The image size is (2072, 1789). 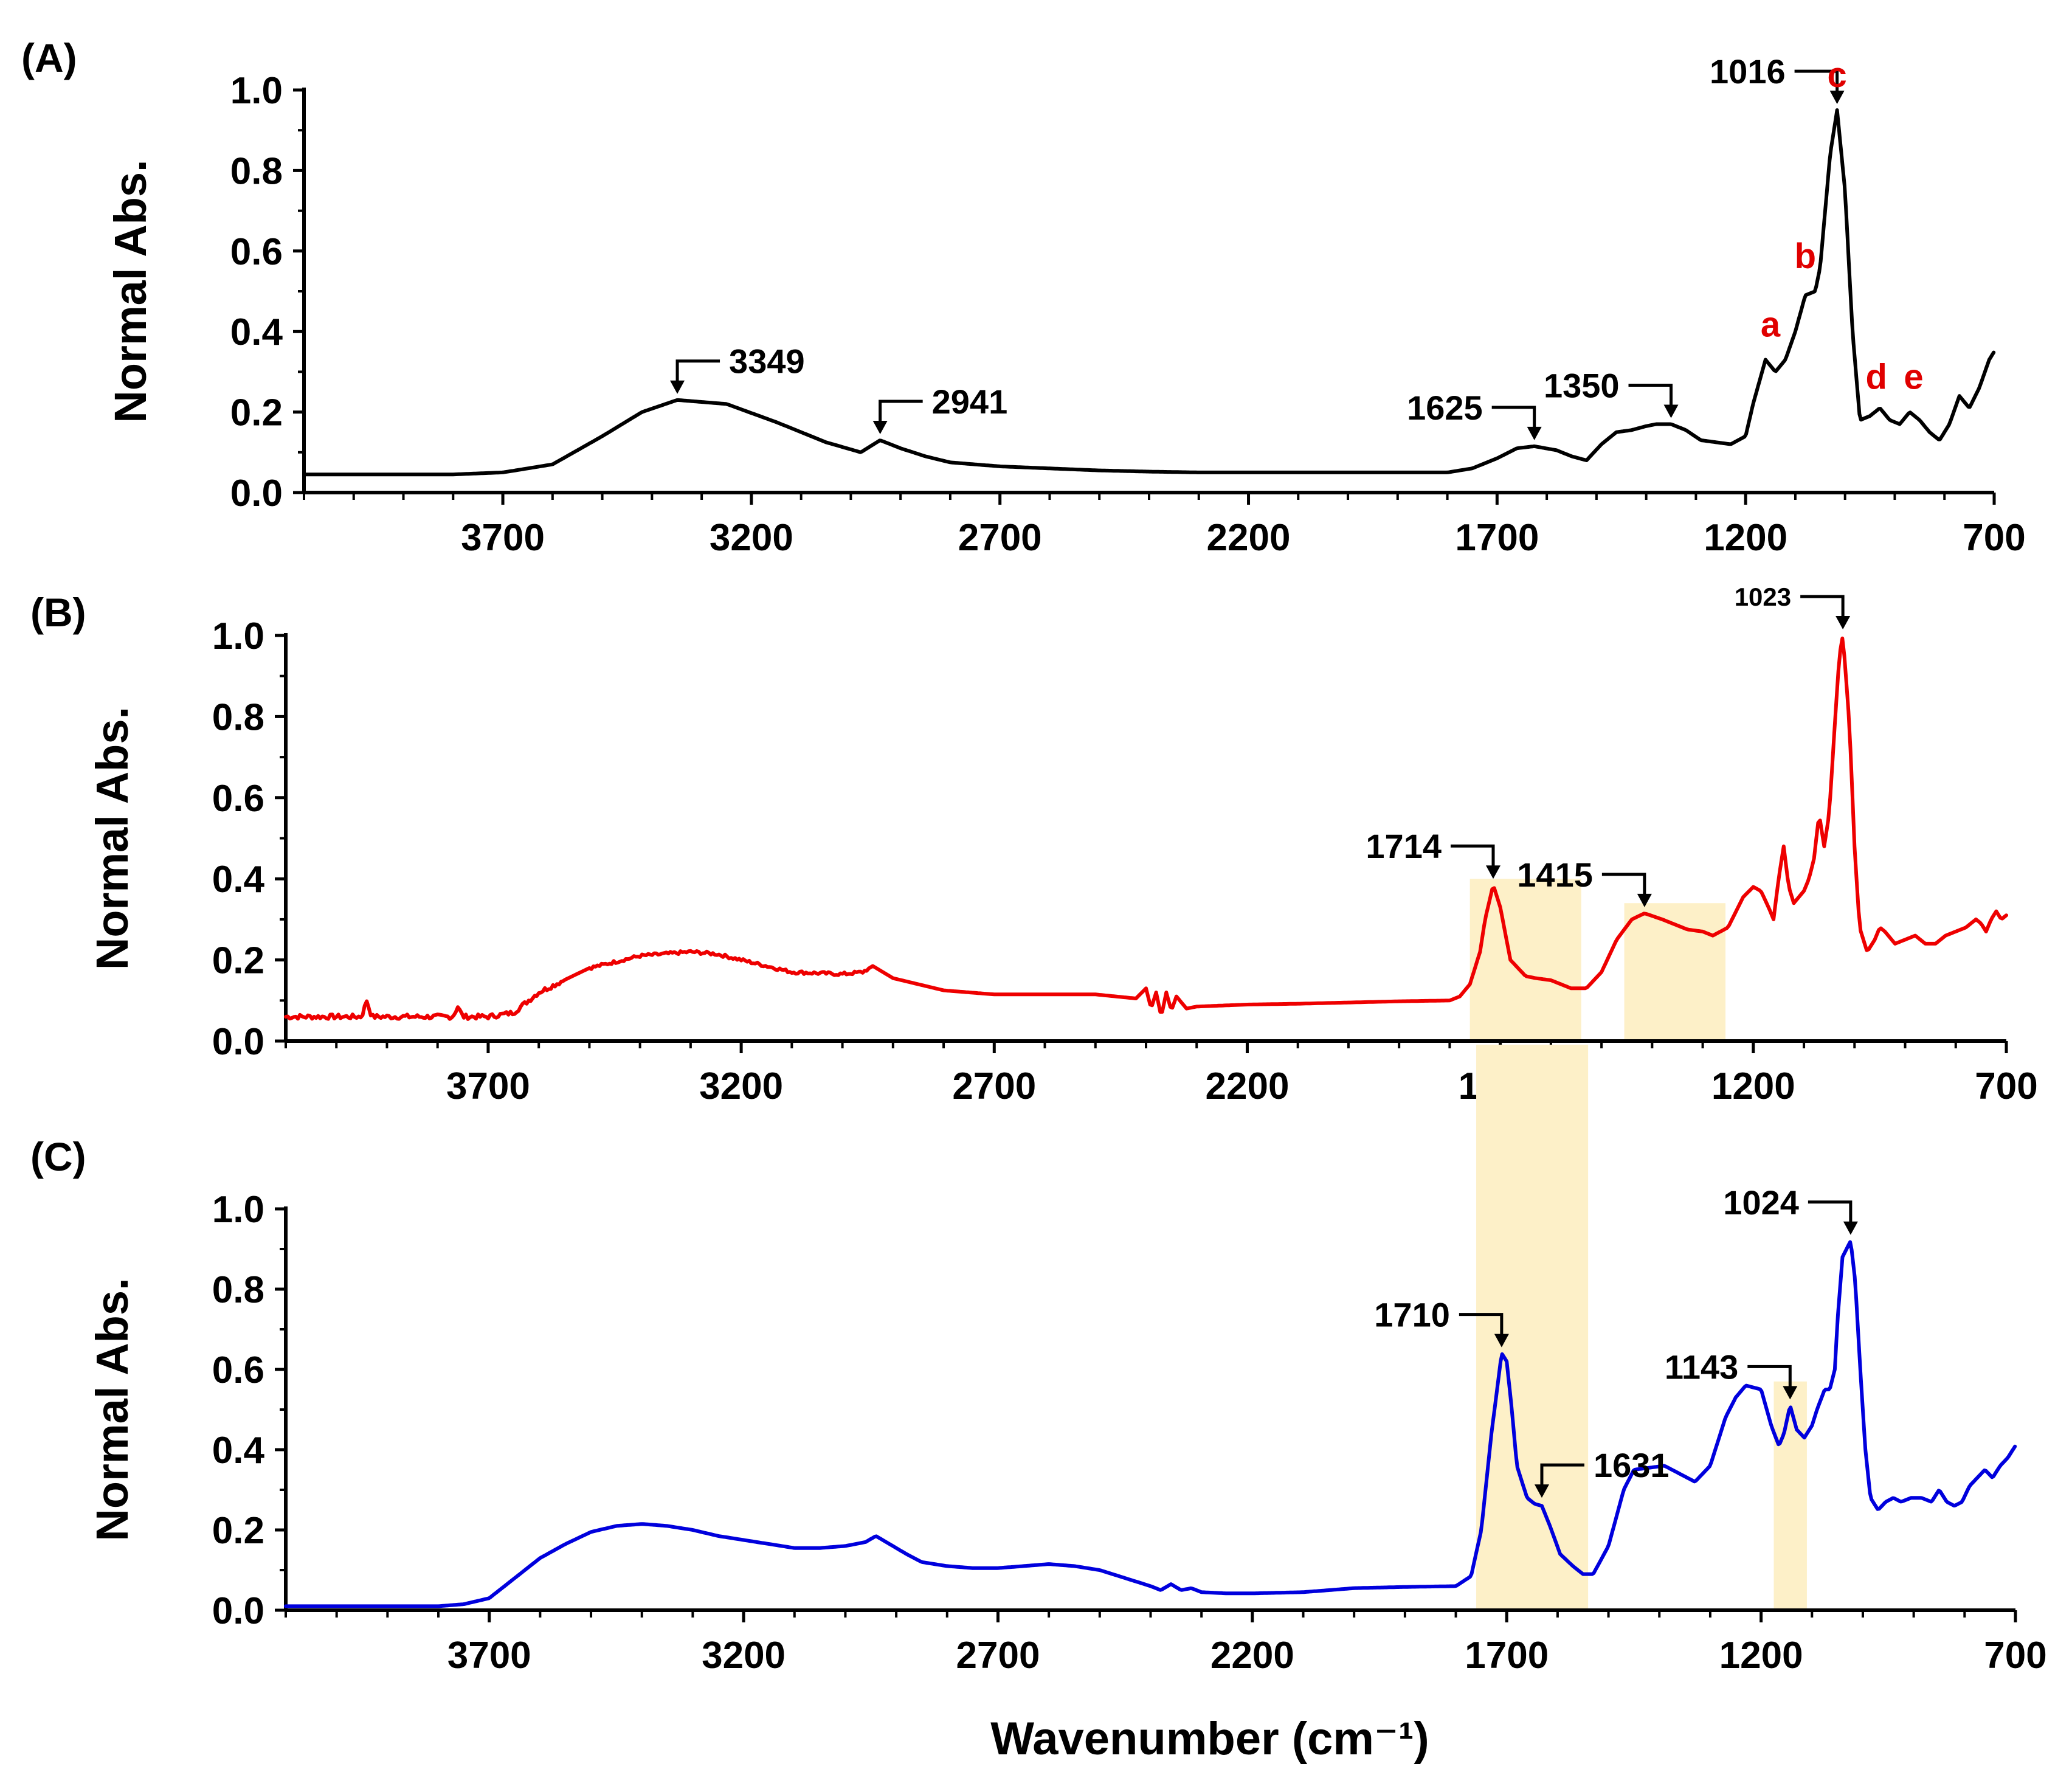 I want to click on peak-letter-a: a, so click(x=1771, y=325).